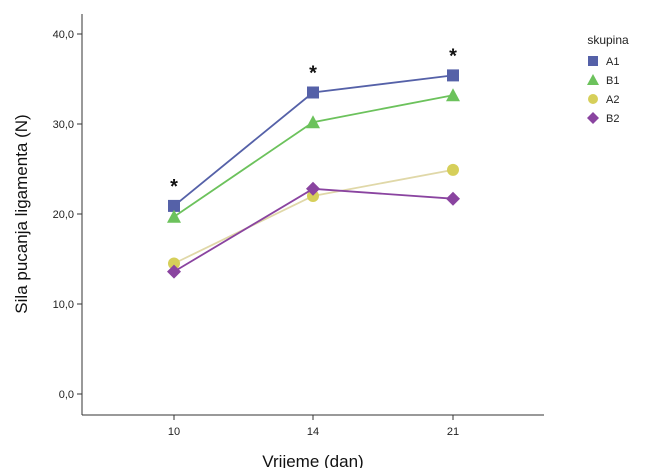 Image resolution: width=660 pixels, height=468 pixels. What do you see at coordinates (63, 125) in the screenshot?
I see `y-tick-label: 30,0` at bounding box center [63, 125].